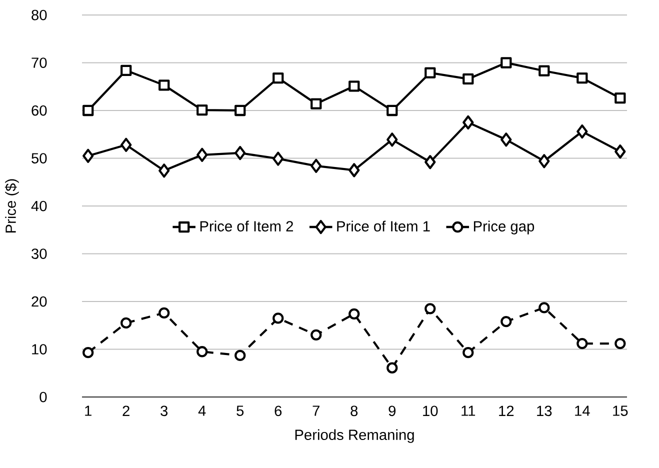  Describe the element at coordinates (126, 411) in the screenshot. I see `x-tick-label: 2` at that location.